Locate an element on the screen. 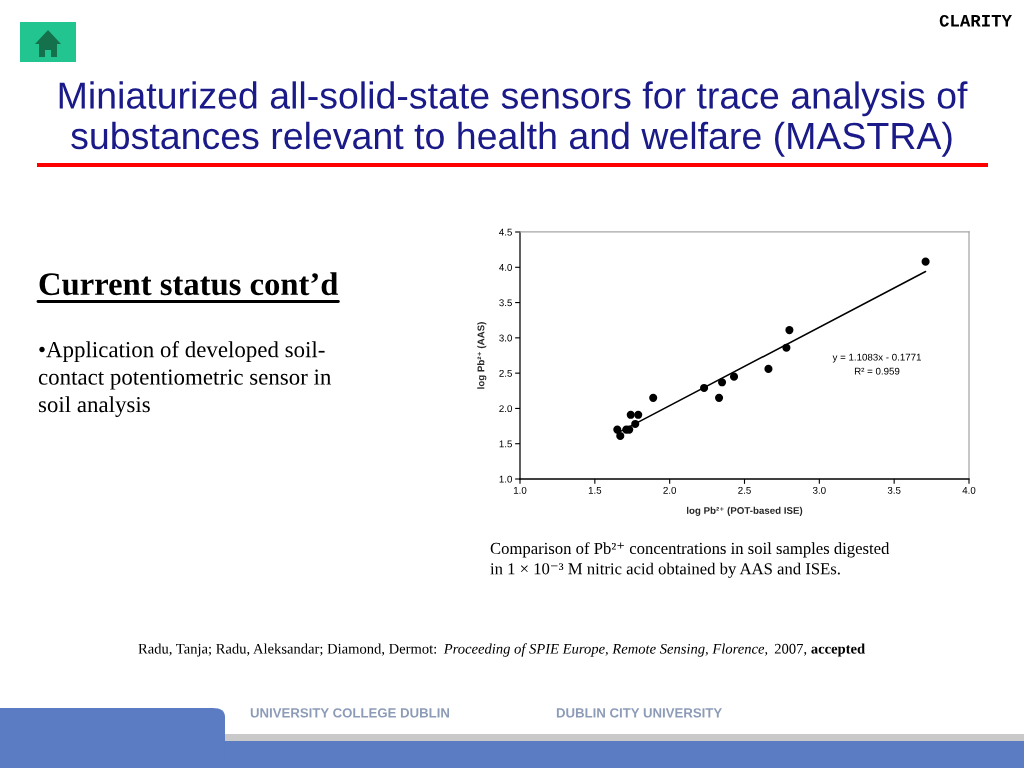 This screenshot has height=768, width=1024. text: DUBLIN CITY UNIVERSITY is located at coordinates (639, 713).